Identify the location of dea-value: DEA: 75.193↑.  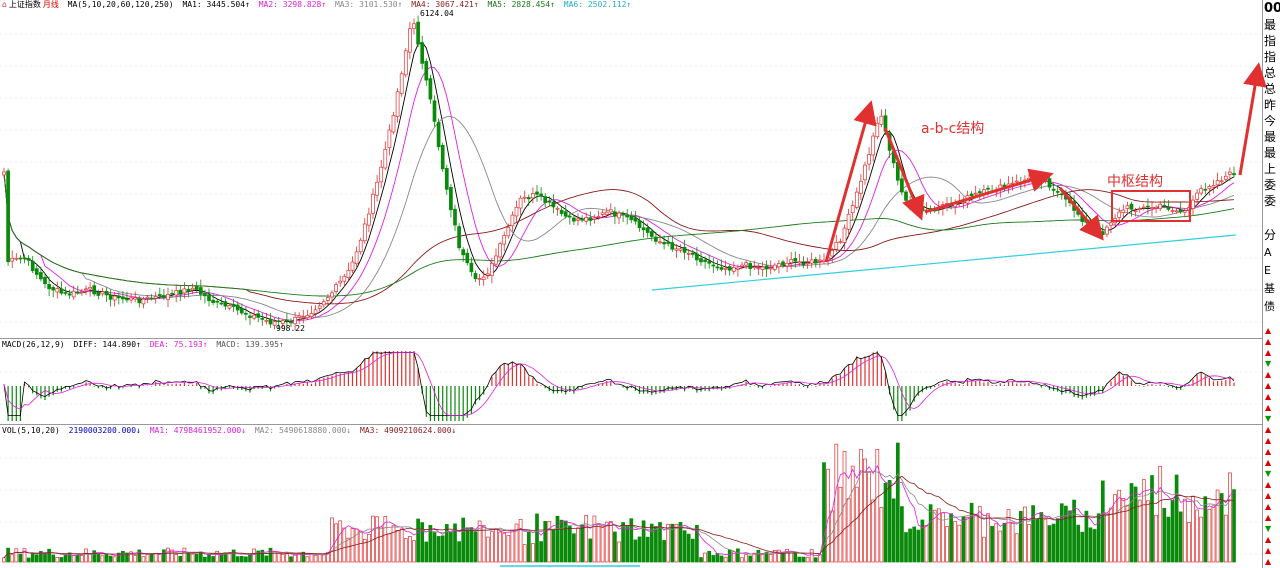
(178, 344).